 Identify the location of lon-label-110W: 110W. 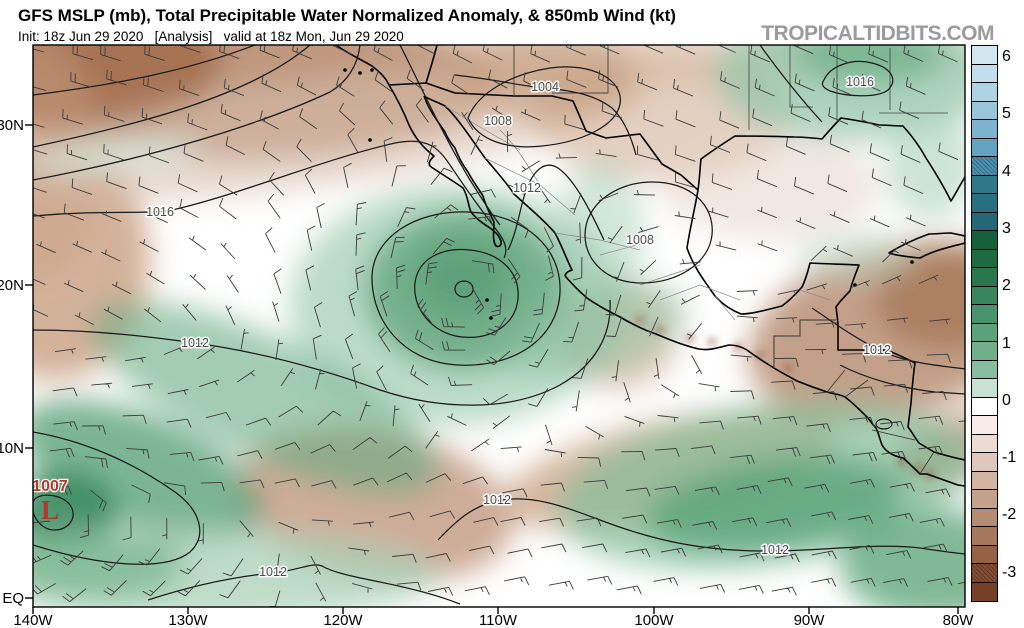
(498, 620).